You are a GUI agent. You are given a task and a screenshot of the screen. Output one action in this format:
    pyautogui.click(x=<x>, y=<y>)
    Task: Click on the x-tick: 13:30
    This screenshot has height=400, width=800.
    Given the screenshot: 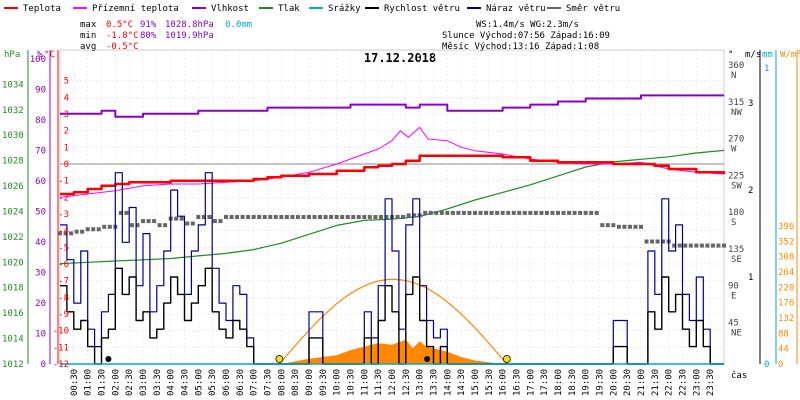 What is the action you would take?
    pyautogui.click(x=435, y=382)
    